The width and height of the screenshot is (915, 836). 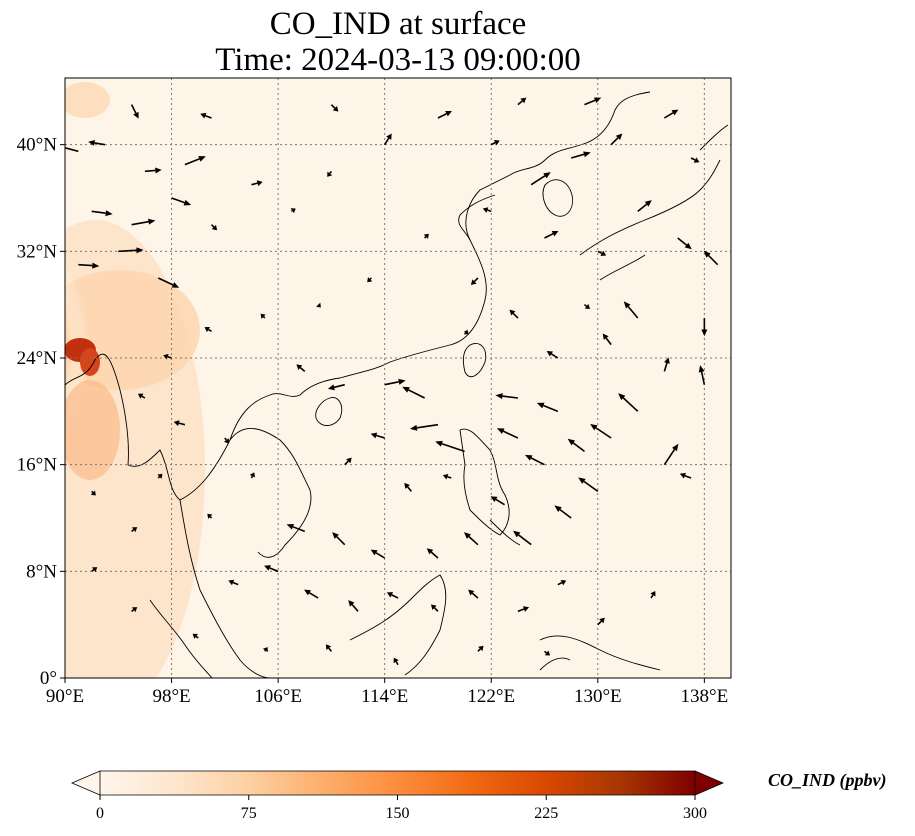 I want to click on x-tick-label: 130°E, so click(x=598, y=696).